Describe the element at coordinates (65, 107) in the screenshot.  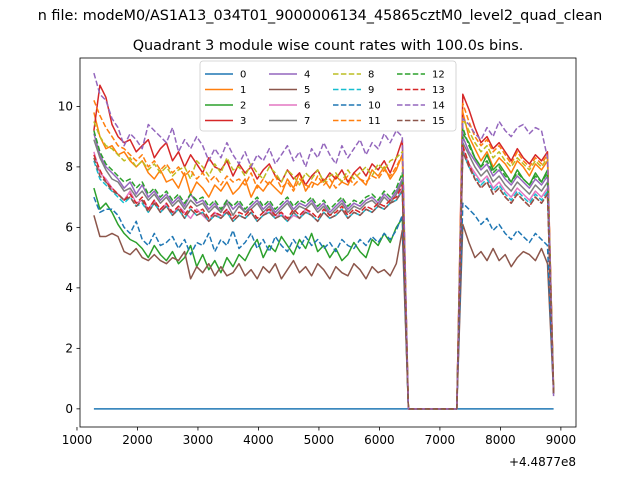
I see `y-tick-label: 10` at that location.